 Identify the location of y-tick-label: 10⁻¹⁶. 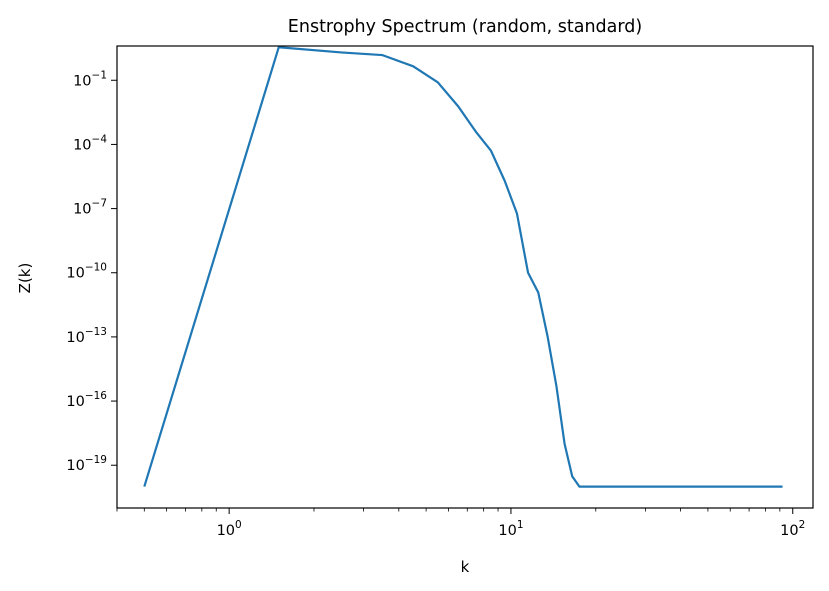
(86, 400).